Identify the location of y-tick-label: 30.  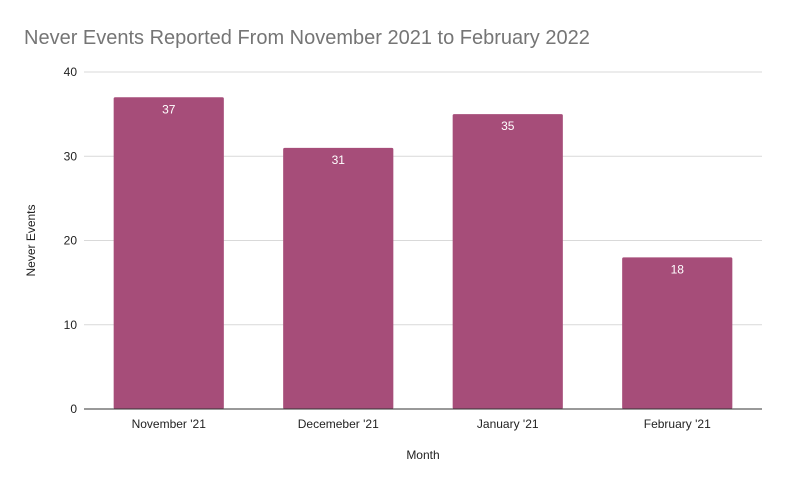
(71, 156).